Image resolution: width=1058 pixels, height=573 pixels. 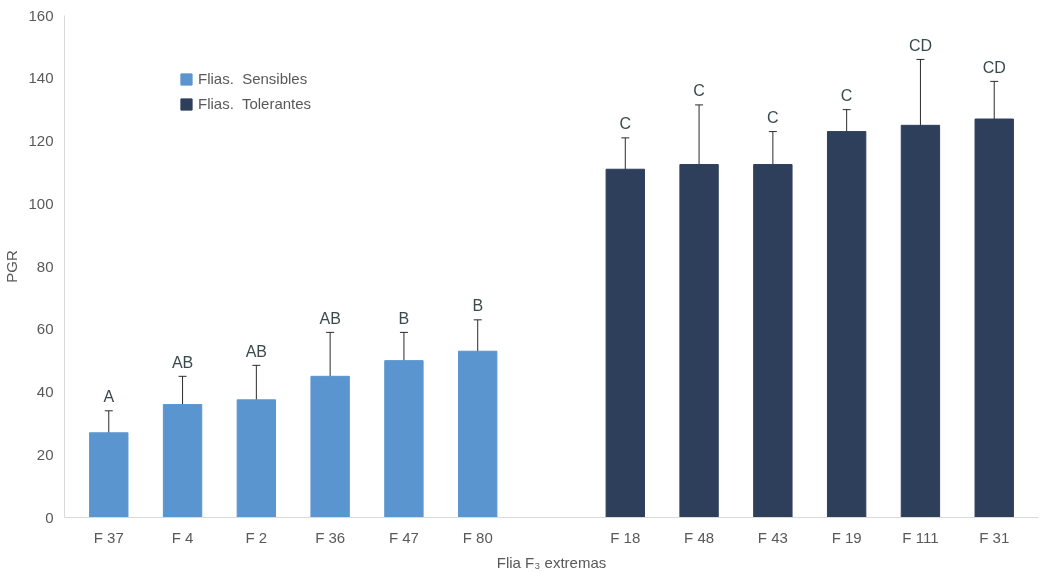 I want to click on y-tick-label: 0, so click(x=49, y=517).